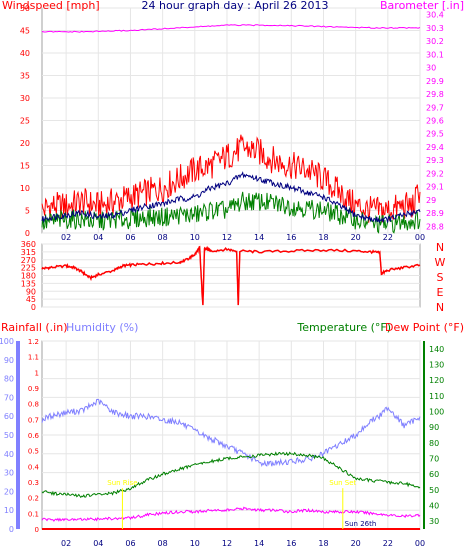  I want to click on humidity-tick-label: 60, so click(9, 416).